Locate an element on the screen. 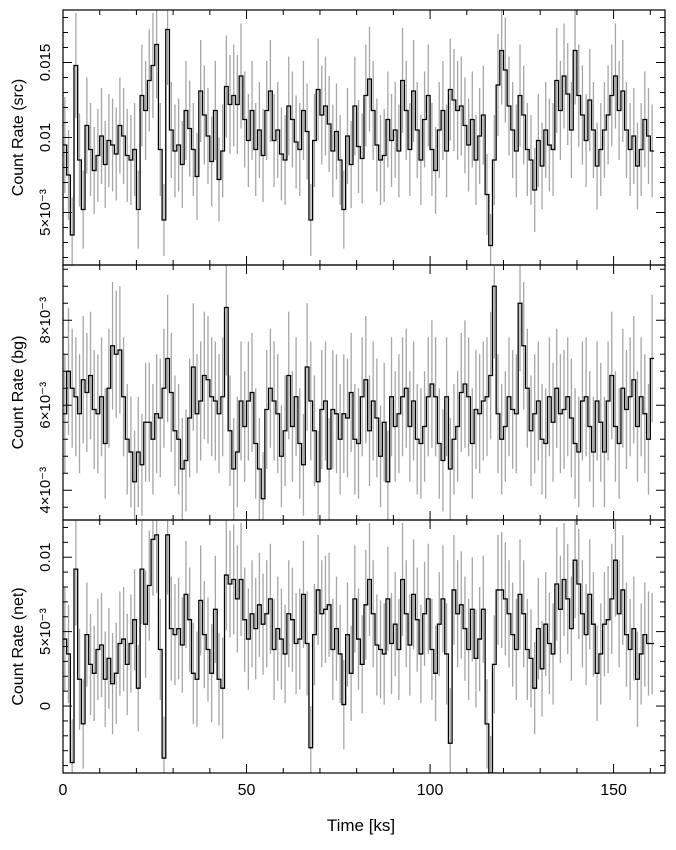 Image resolution: width=676 pixels, height=850 pixels. x-tick-label: 0 is located at coordinates (63, 790).